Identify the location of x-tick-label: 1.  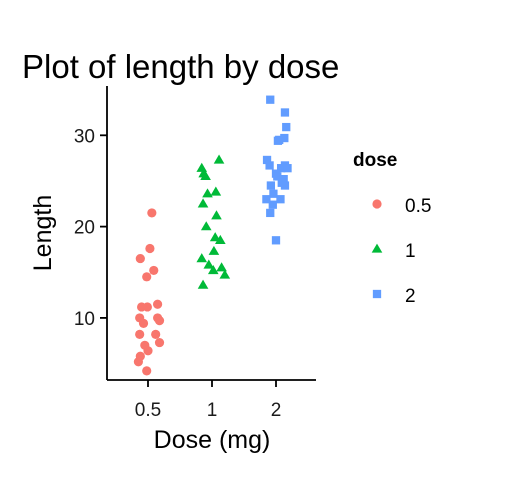
(212, 410).